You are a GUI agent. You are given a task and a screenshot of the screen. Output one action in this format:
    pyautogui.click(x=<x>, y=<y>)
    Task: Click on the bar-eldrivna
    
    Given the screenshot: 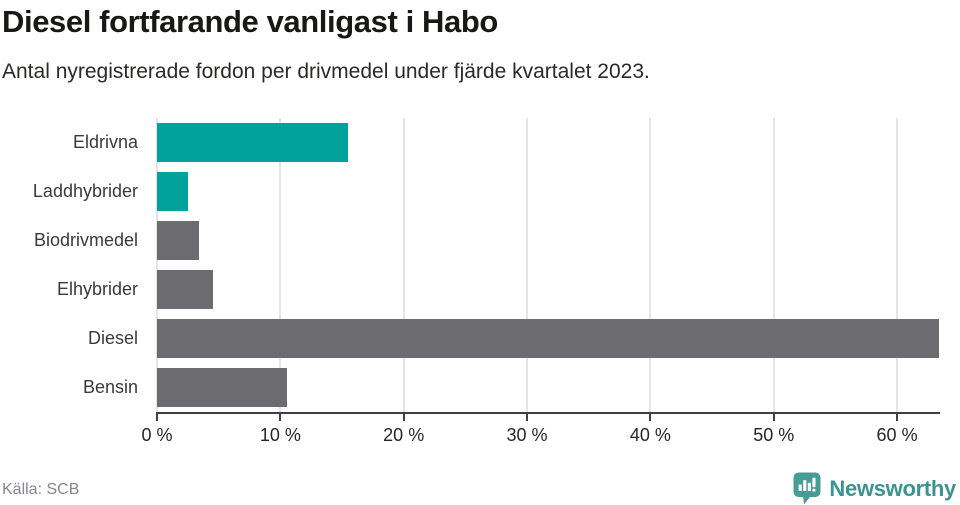 What is the action you would take?
    pyautogui.click(x=253, y=142)
    